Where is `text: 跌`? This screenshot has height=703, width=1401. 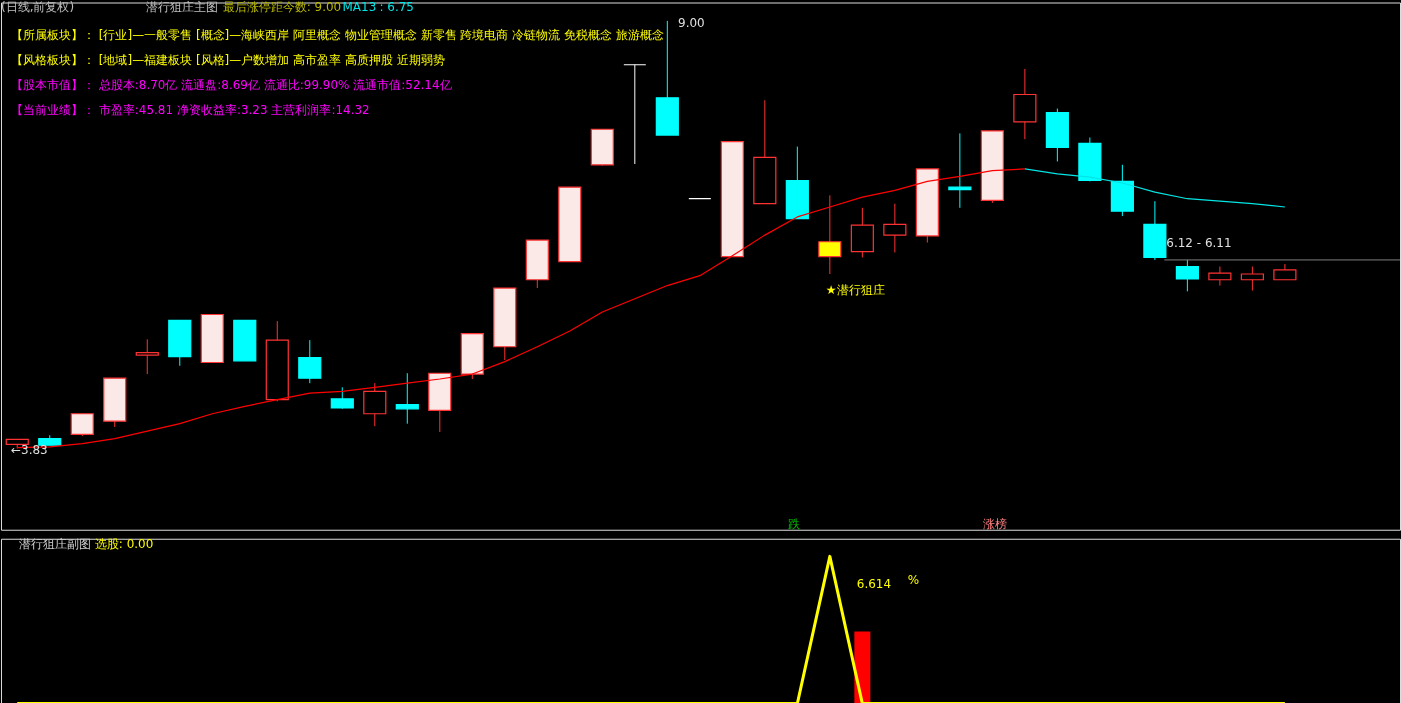
text: 跌 is located at coordinates (793, 523).